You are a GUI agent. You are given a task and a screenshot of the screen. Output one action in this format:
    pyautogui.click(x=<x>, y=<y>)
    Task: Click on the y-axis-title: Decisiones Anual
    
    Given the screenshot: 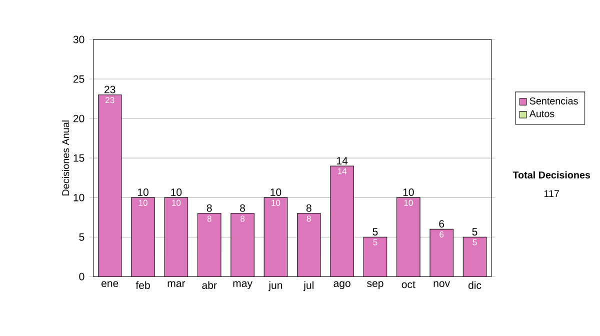 What is the action you would take?
    pyautogui.click(x=66, y=158)
    